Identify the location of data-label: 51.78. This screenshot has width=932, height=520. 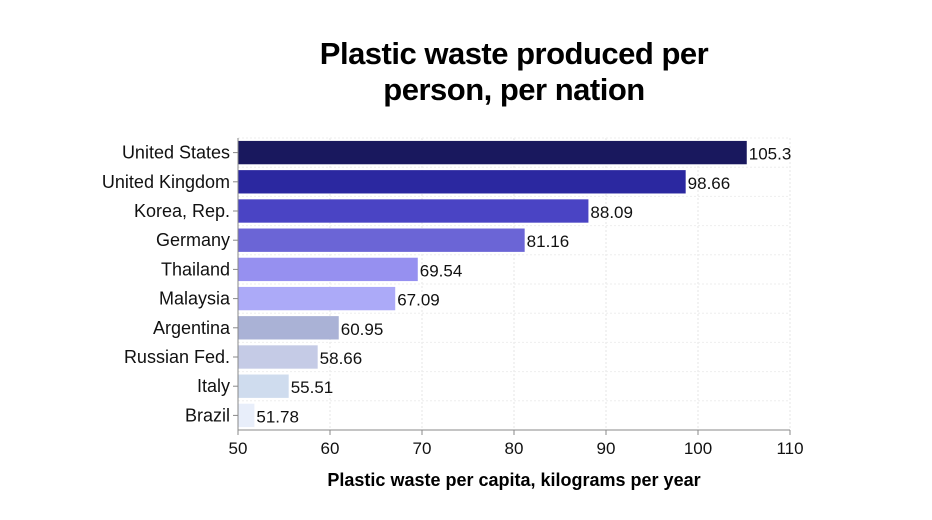
(277, 416).